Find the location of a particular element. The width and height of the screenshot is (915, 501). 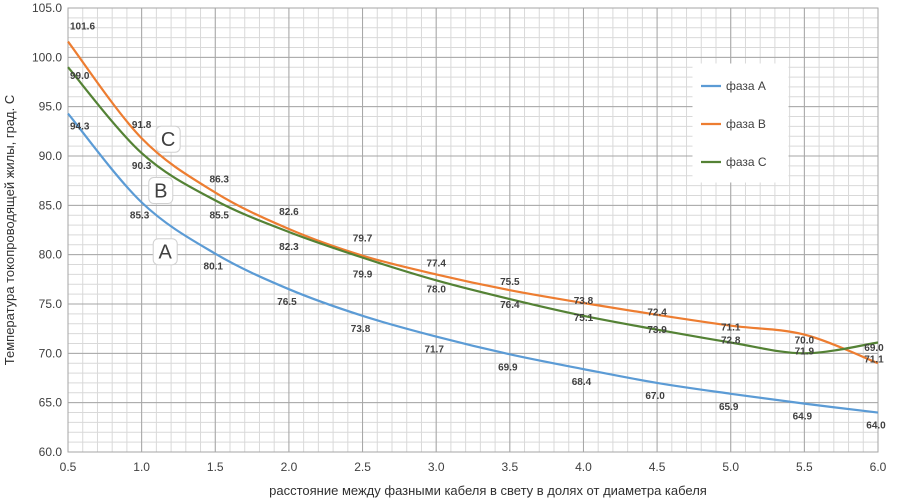

callout-label: A is located at coordinates (166, 253).